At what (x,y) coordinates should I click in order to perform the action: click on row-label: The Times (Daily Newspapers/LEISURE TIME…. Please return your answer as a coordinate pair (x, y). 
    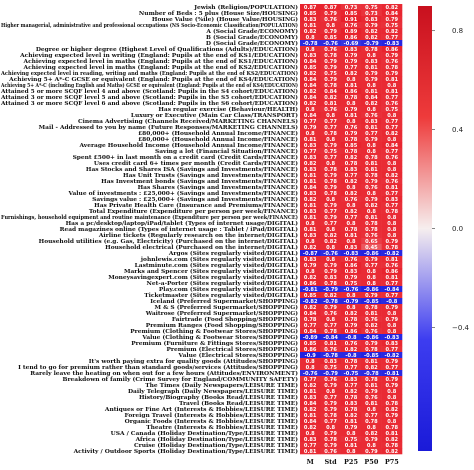
    Looking at the image, I should click on (221, 385).